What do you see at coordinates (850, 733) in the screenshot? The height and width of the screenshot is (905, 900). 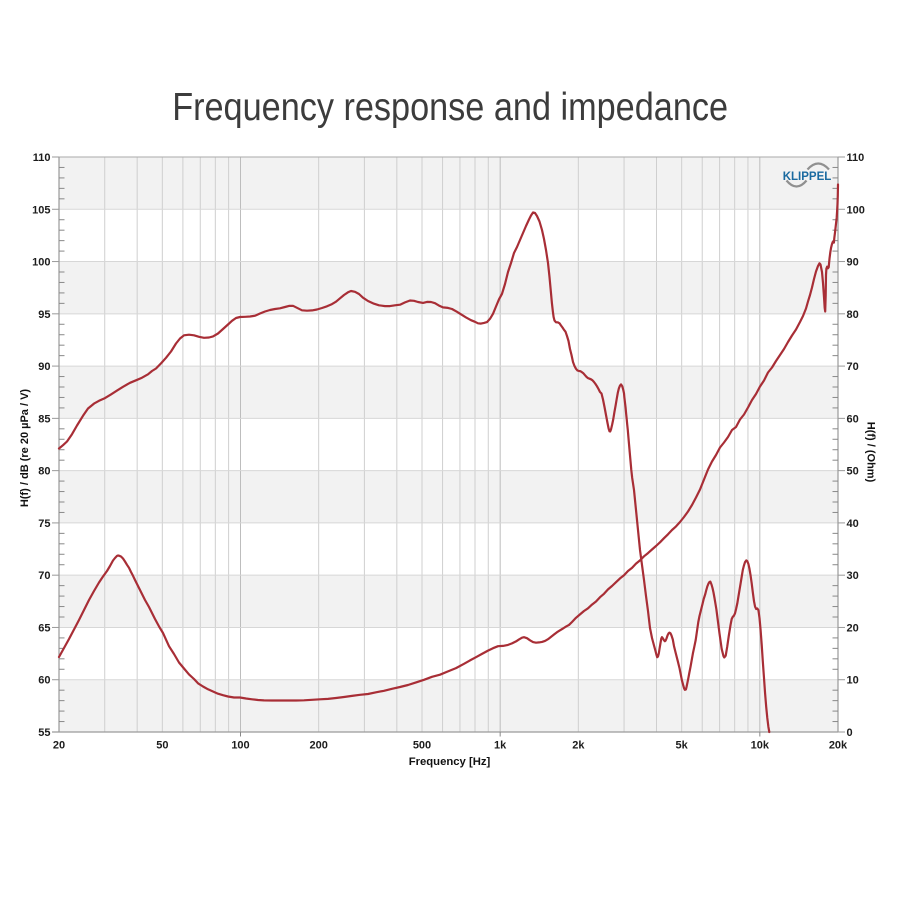 I see `svg-text: 0` at bounding box center [850, 733].